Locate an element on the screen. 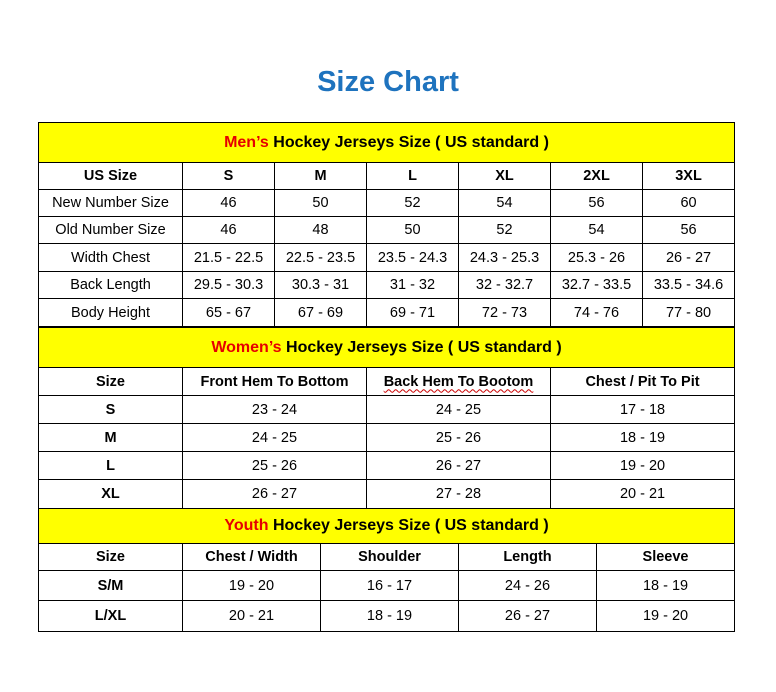 The height and width of the screenshot is (692, 776). column-header: Chest / Pit To Pit is located at coordinates (642, 381).